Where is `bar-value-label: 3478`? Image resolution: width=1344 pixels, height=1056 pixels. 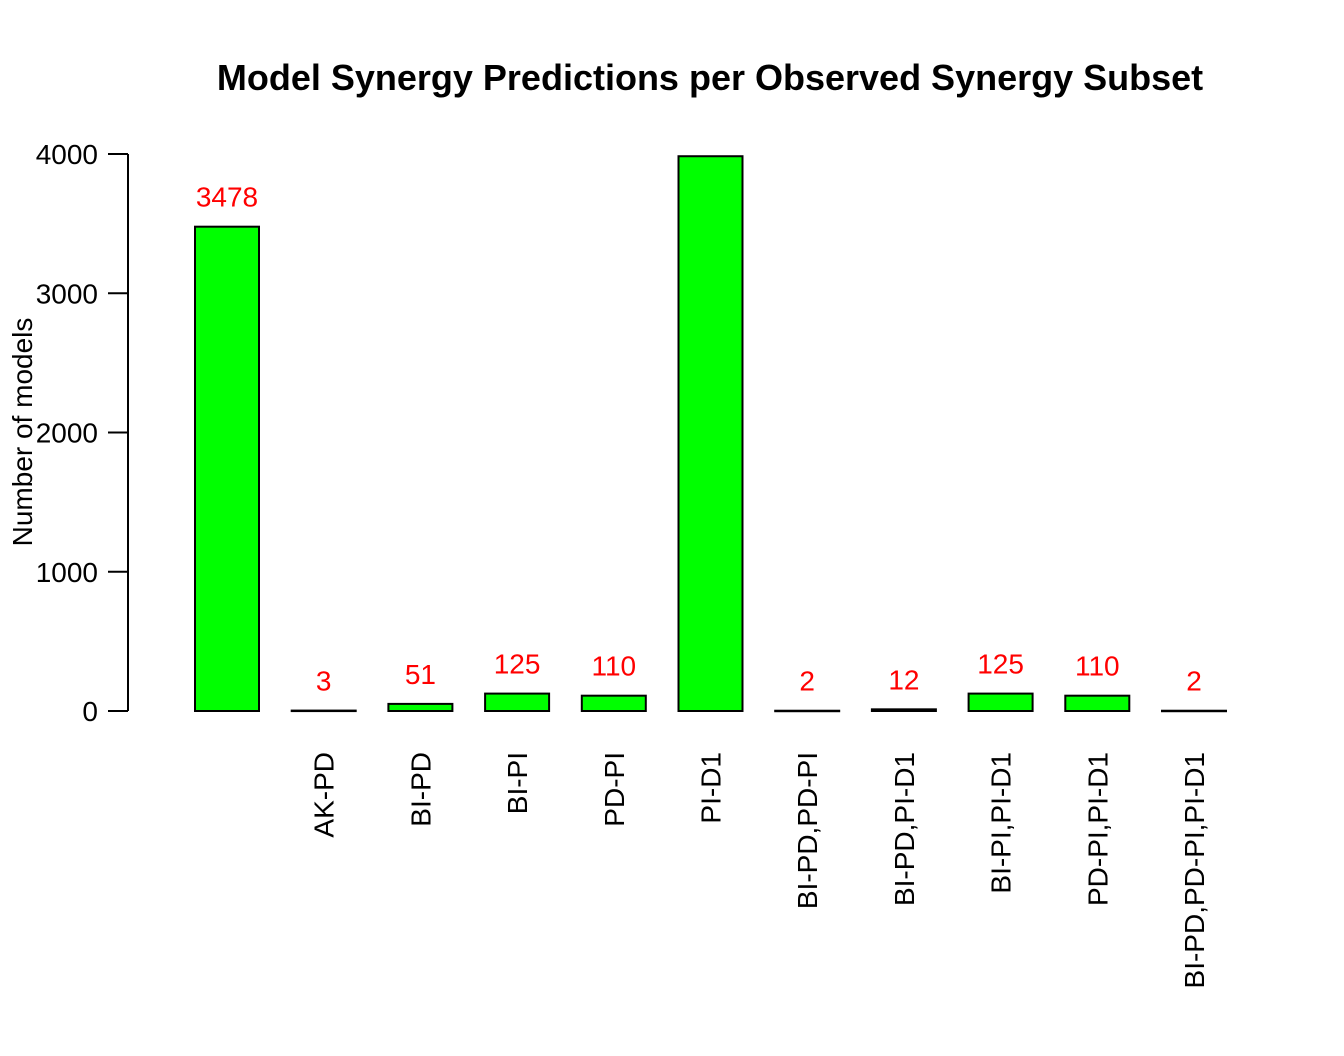 bar-value-label: 3478 is located at coordinates (227, 197).